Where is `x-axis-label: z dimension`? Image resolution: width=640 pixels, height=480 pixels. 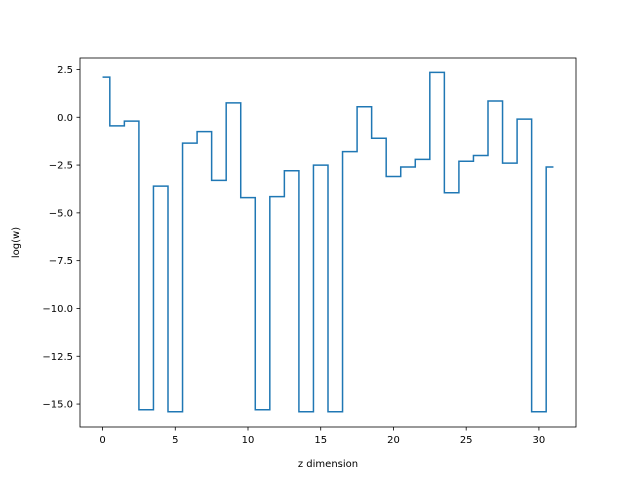 x-axis-label: z dimension is located at coordinates (328, 464).